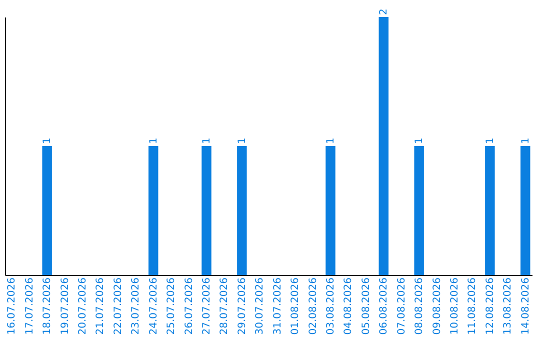 This screenshot has height=340, width=540. I want to click on x-tick-label: 03.08.2026, so click(331, 306).